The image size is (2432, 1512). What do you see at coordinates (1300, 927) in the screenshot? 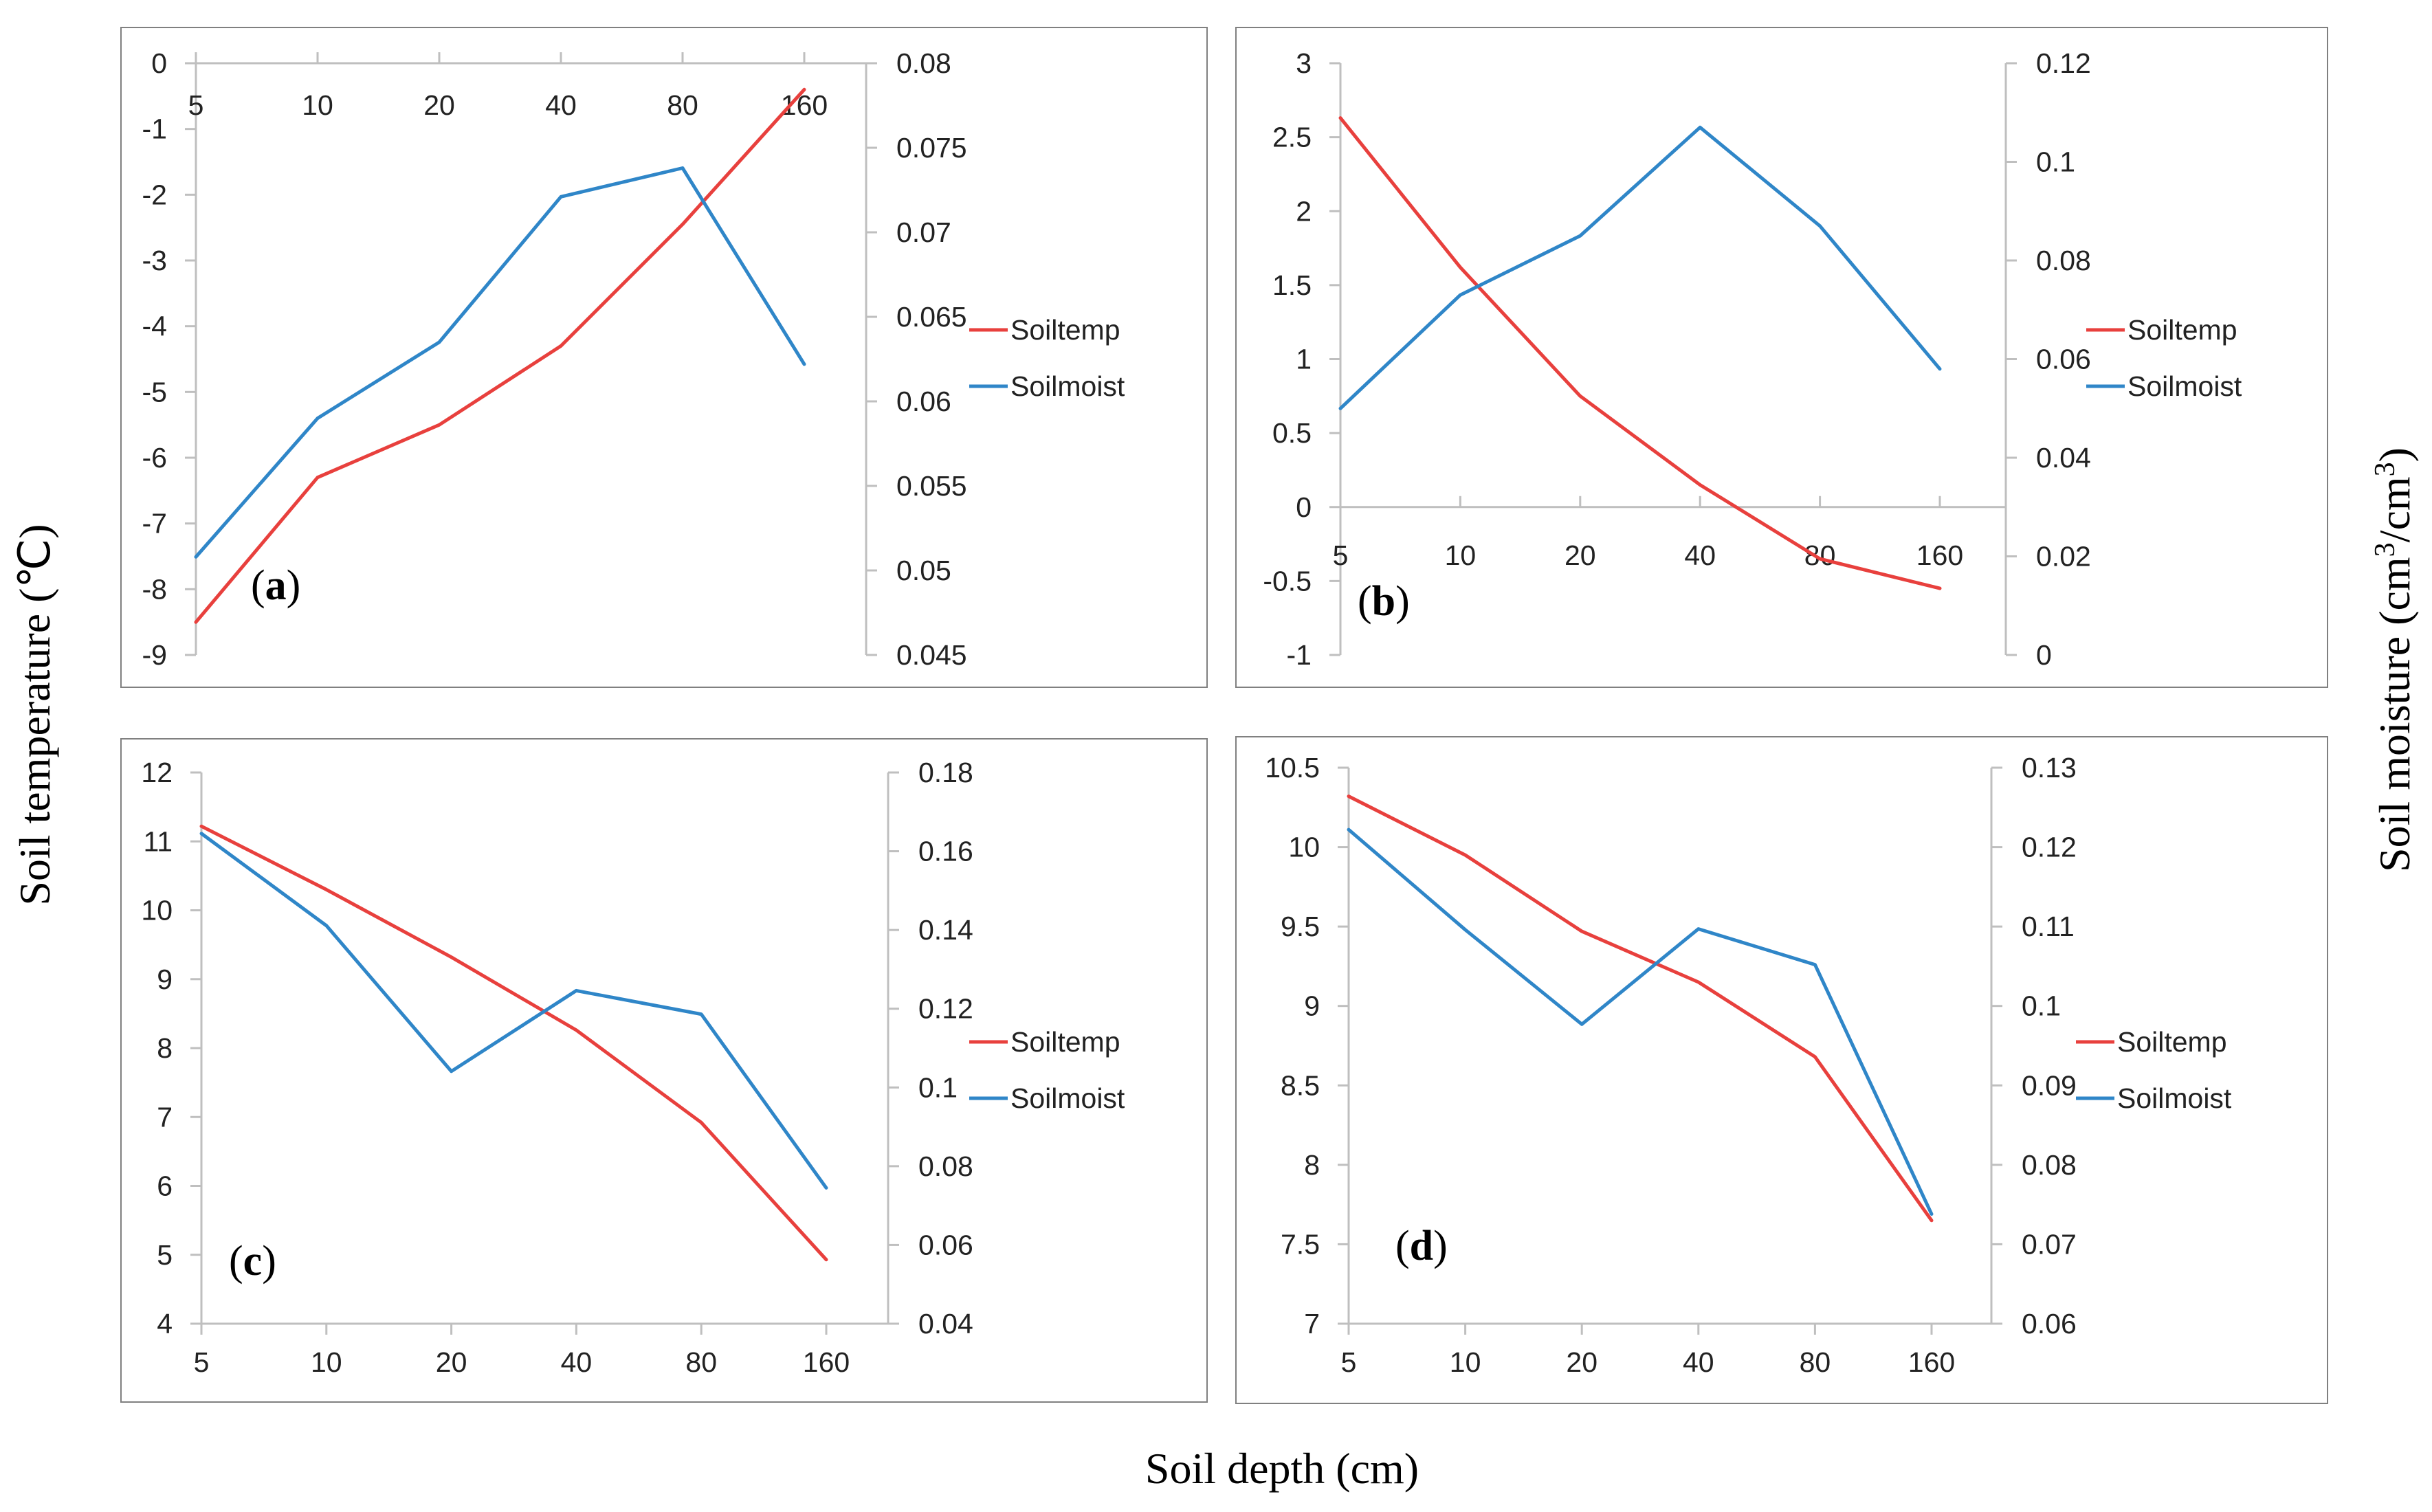
I see `left-tick-label: 9.5` at bounding box center [1300, 927].